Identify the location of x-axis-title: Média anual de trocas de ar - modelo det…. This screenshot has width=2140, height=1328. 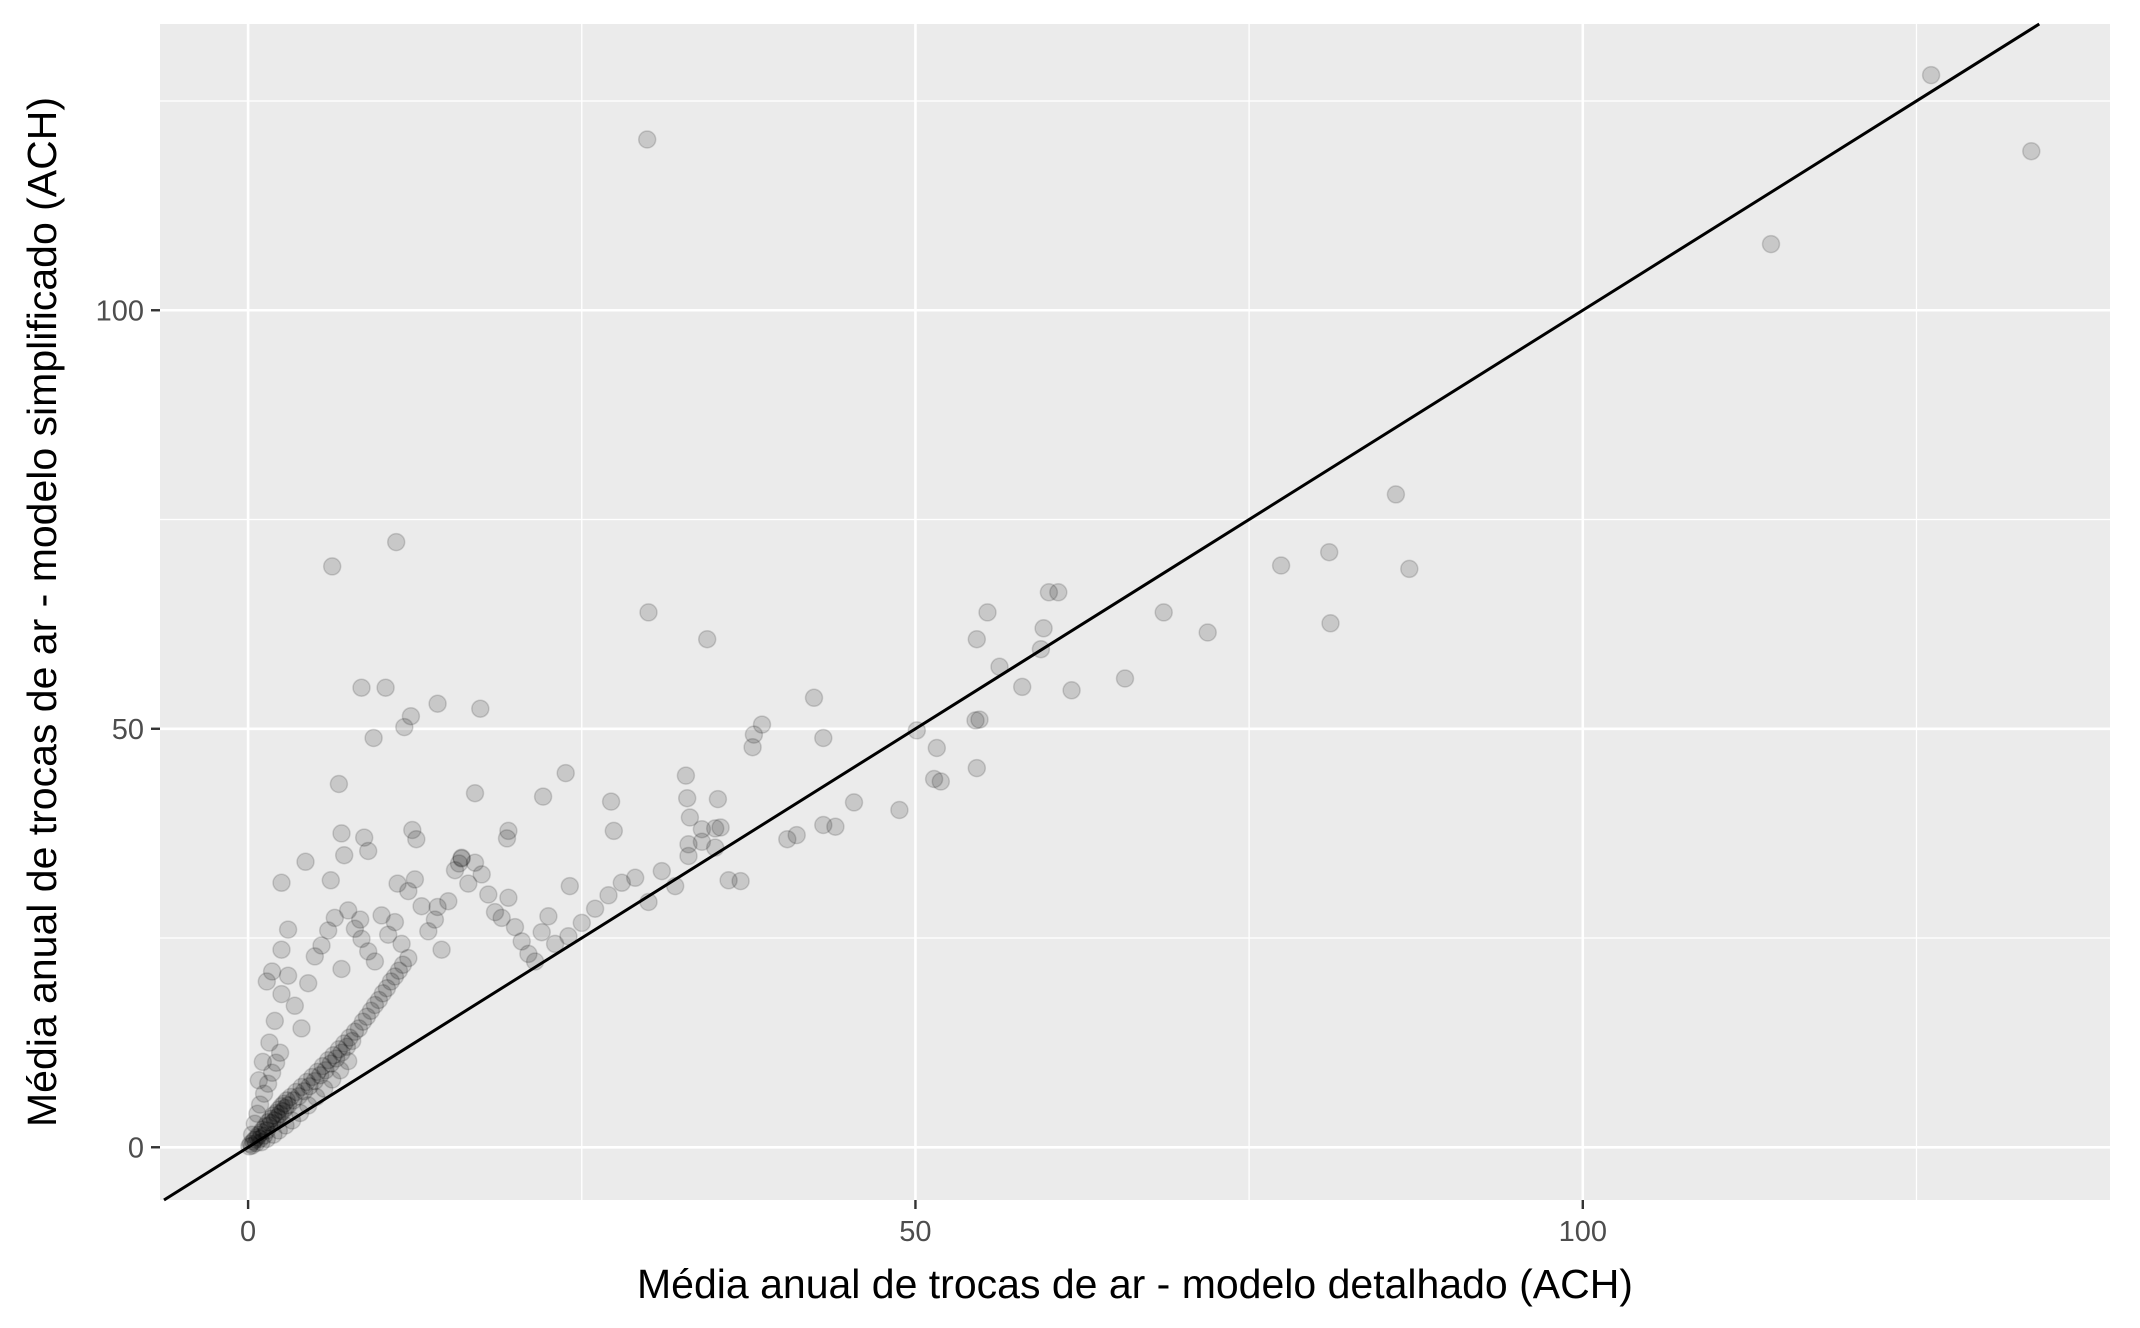
(1135, 1284).